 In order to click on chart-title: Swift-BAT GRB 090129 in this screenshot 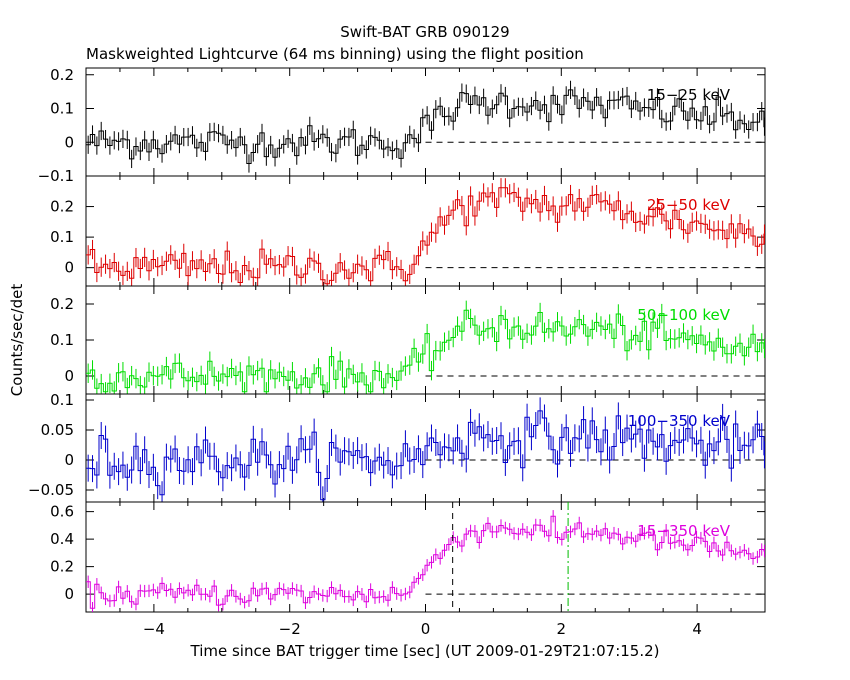, I will do `click(424, 32)`.